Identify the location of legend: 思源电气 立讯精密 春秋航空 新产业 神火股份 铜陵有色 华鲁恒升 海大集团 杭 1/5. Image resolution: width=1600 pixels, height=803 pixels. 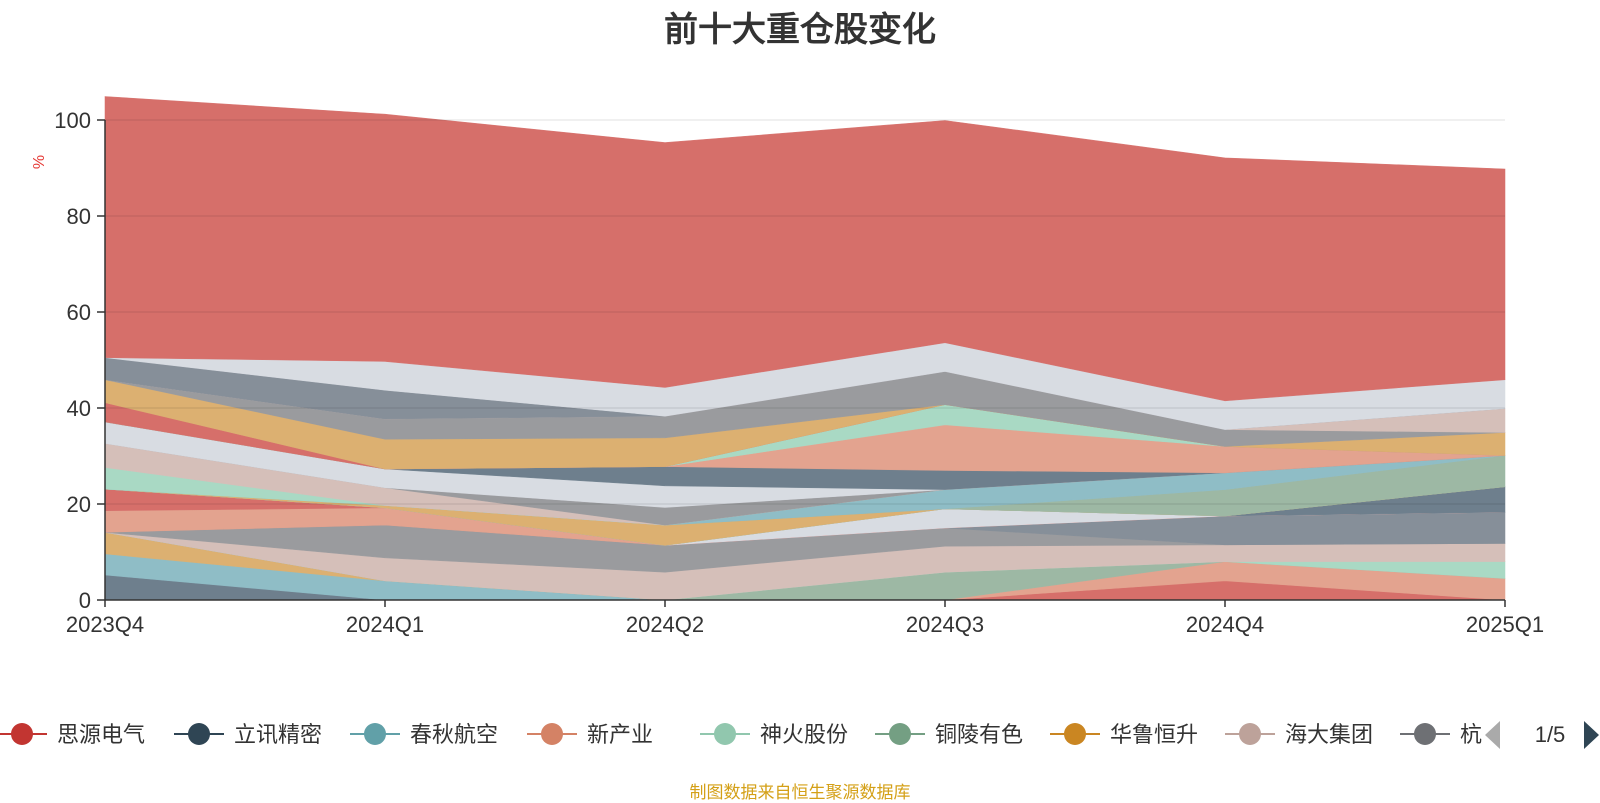
(799, 735).